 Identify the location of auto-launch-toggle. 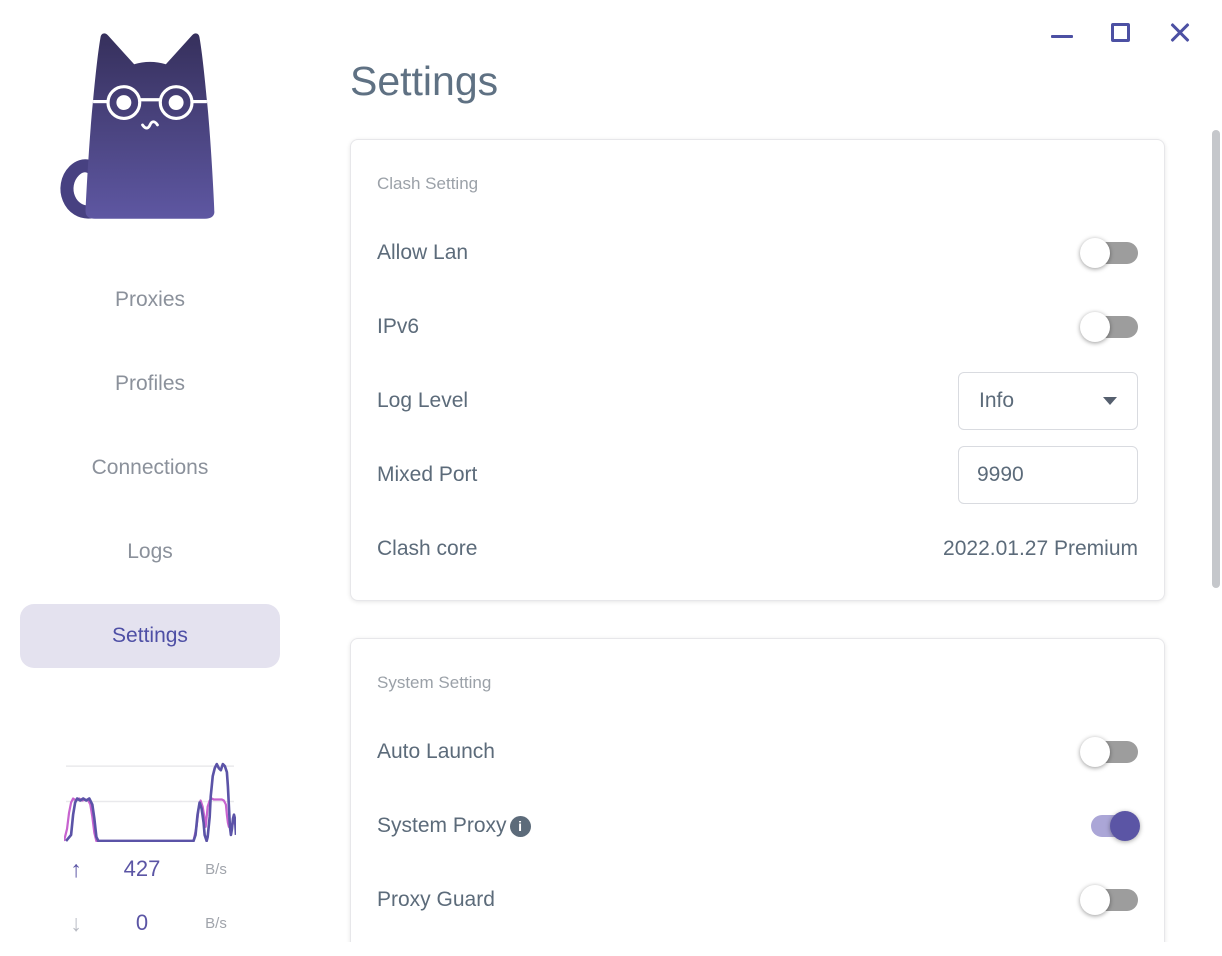
(1109, 752).